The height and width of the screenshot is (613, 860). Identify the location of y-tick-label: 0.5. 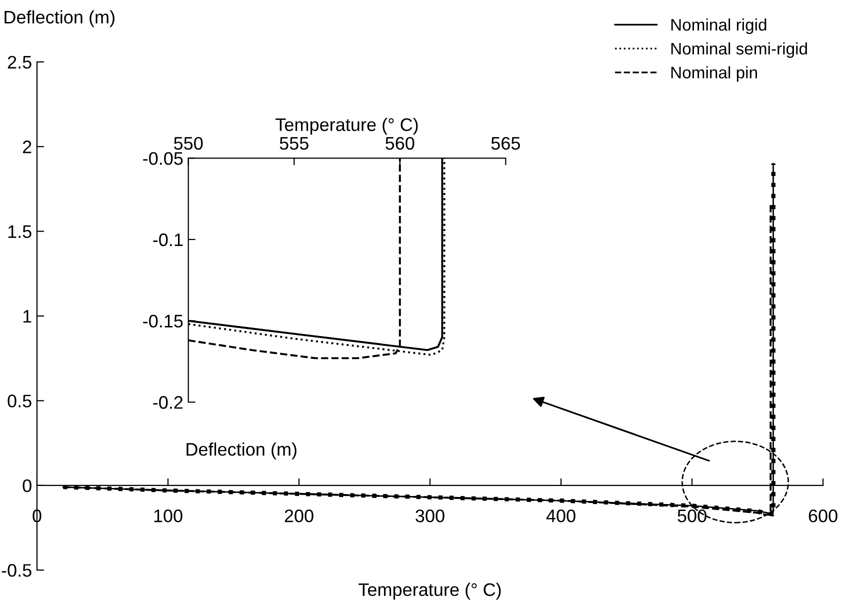
(20, 401).